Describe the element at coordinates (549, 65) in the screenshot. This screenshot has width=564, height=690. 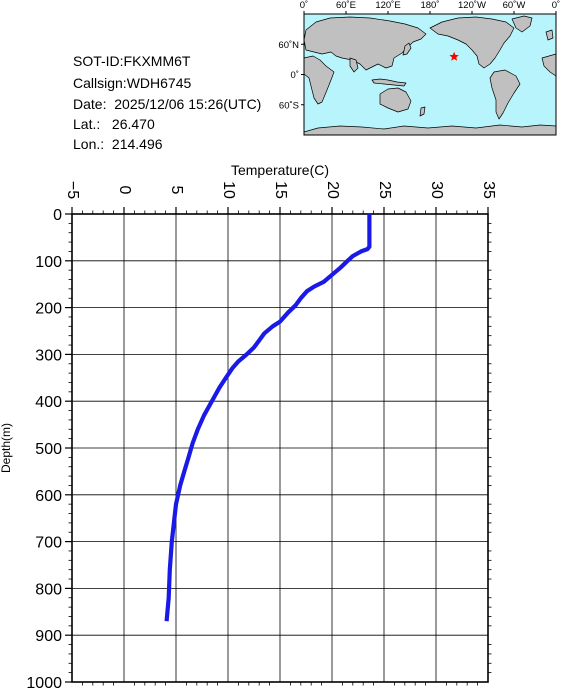
I see `land-africa-west` at that location.